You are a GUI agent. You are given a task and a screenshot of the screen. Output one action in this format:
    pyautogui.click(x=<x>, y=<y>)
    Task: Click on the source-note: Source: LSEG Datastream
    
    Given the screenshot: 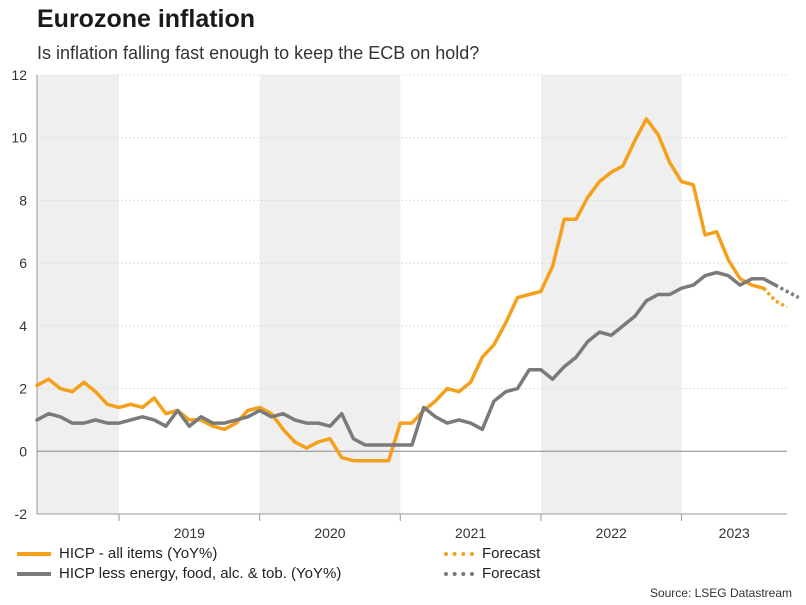 What is the action you would take?
    pyautogui.click(x=720, y=593)
    